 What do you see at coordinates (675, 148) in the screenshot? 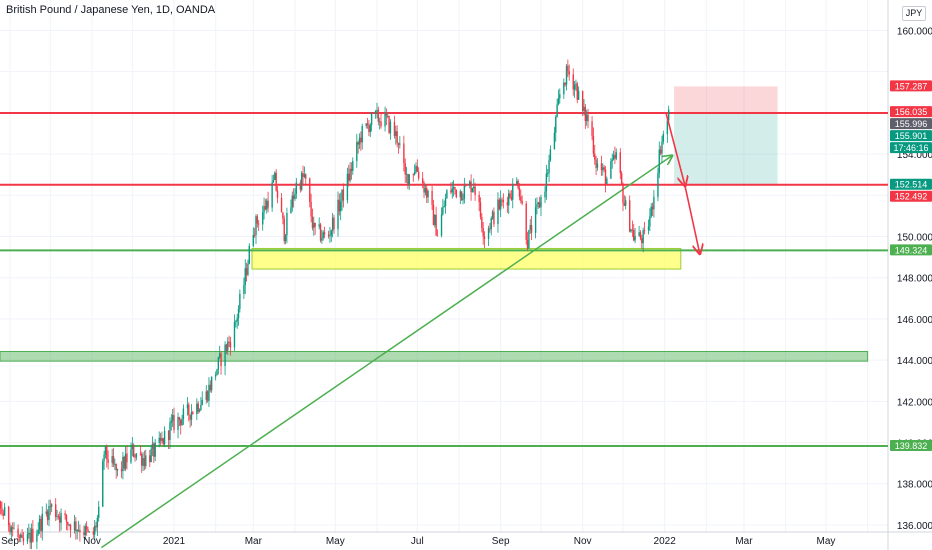
I see `projection-arrow` at bounding box center [675, 148].